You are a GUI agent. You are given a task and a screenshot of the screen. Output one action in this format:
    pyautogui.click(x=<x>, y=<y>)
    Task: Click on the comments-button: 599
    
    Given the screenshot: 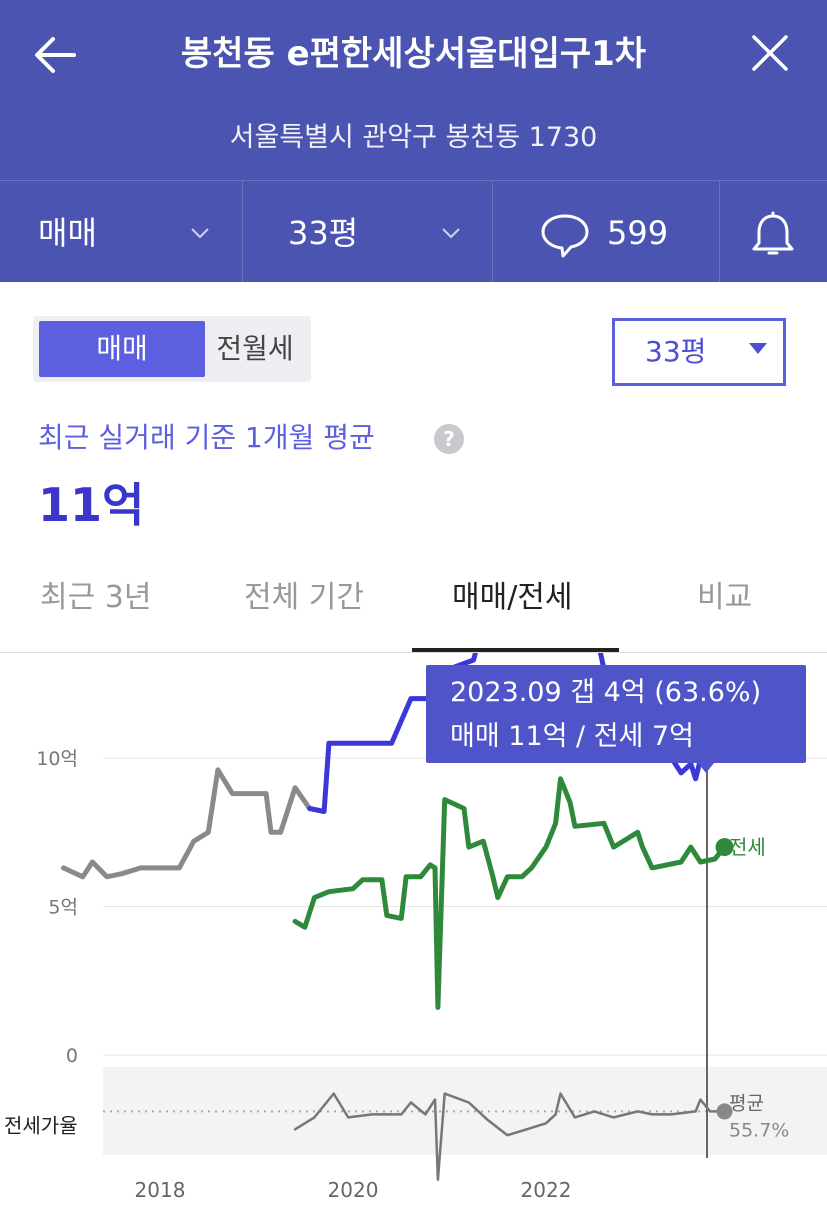 What is the action you would take?
    pyautogui.click(x=606, y=232)
    